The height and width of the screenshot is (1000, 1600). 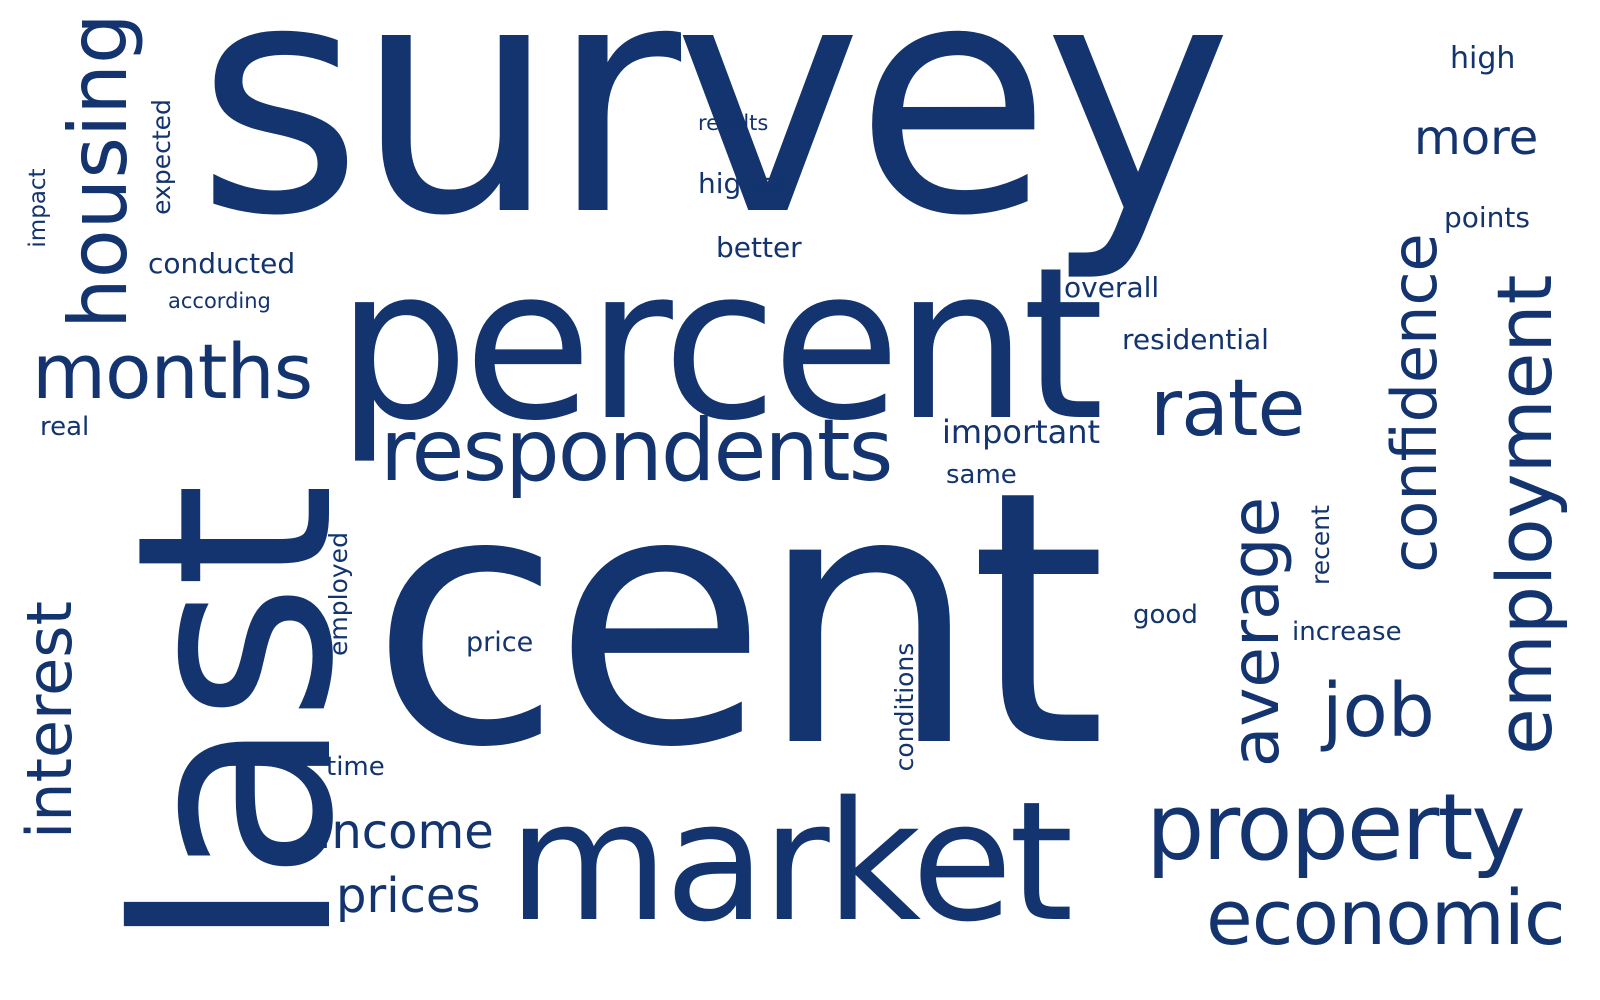 I want to click on word-increase: increase, so click(x=1347, y=632).